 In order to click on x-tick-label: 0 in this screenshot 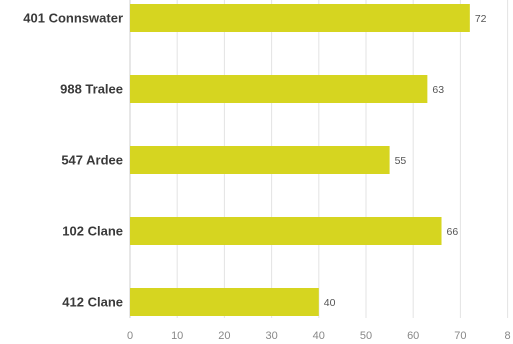, I will do `click(130, 336)`.